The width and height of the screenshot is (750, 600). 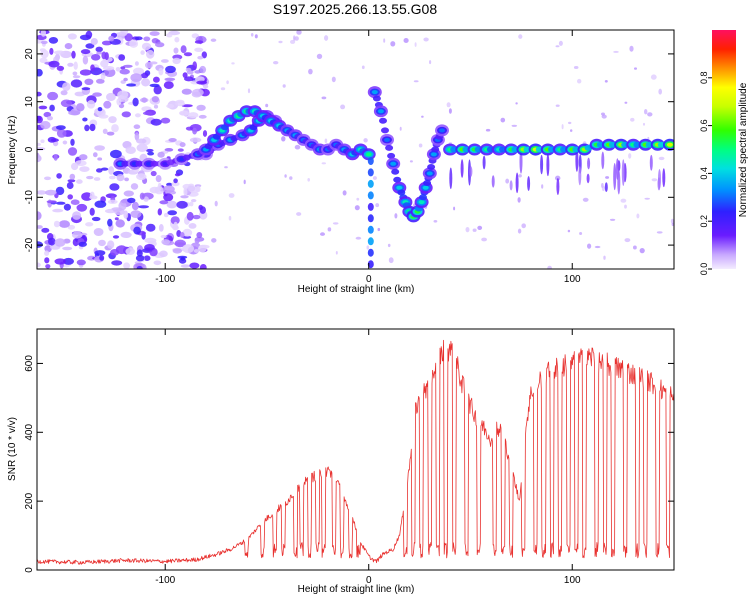 I want to click on y-tick-label: 0, so click(x=29, y=149).